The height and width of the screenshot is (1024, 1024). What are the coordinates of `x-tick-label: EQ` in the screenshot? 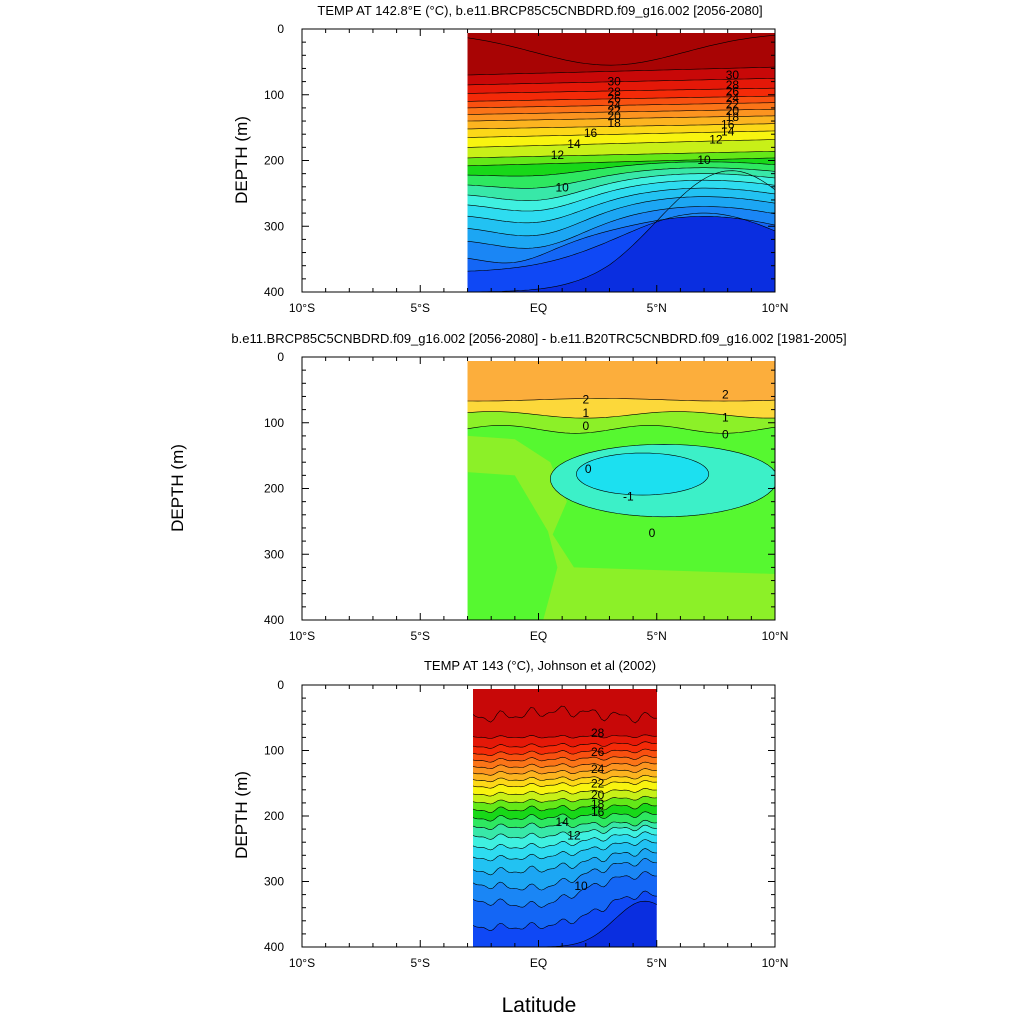 It's located at (538, 963).